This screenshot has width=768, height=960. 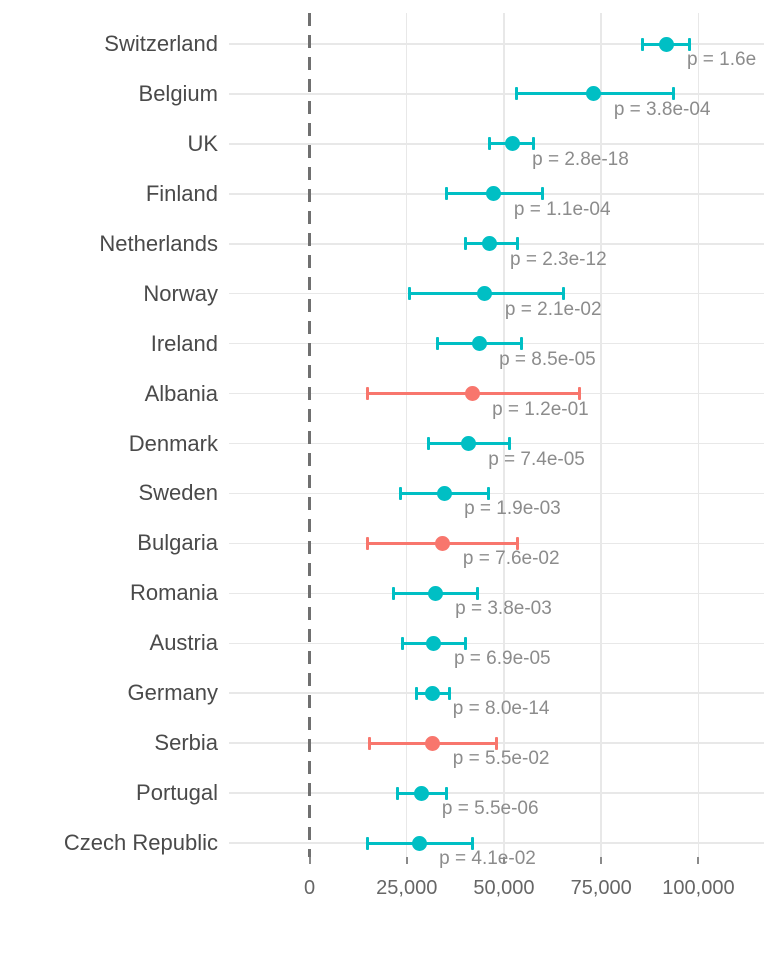 I want to click on country-label: Czech Republic, so click(x=140, y=842).